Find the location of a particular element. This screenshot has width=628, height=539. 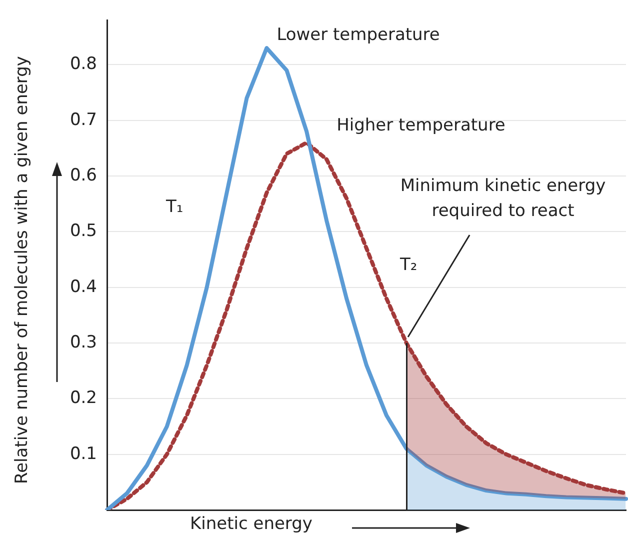

y-tick-label: 0.2 is located at coordinates (83, 398).